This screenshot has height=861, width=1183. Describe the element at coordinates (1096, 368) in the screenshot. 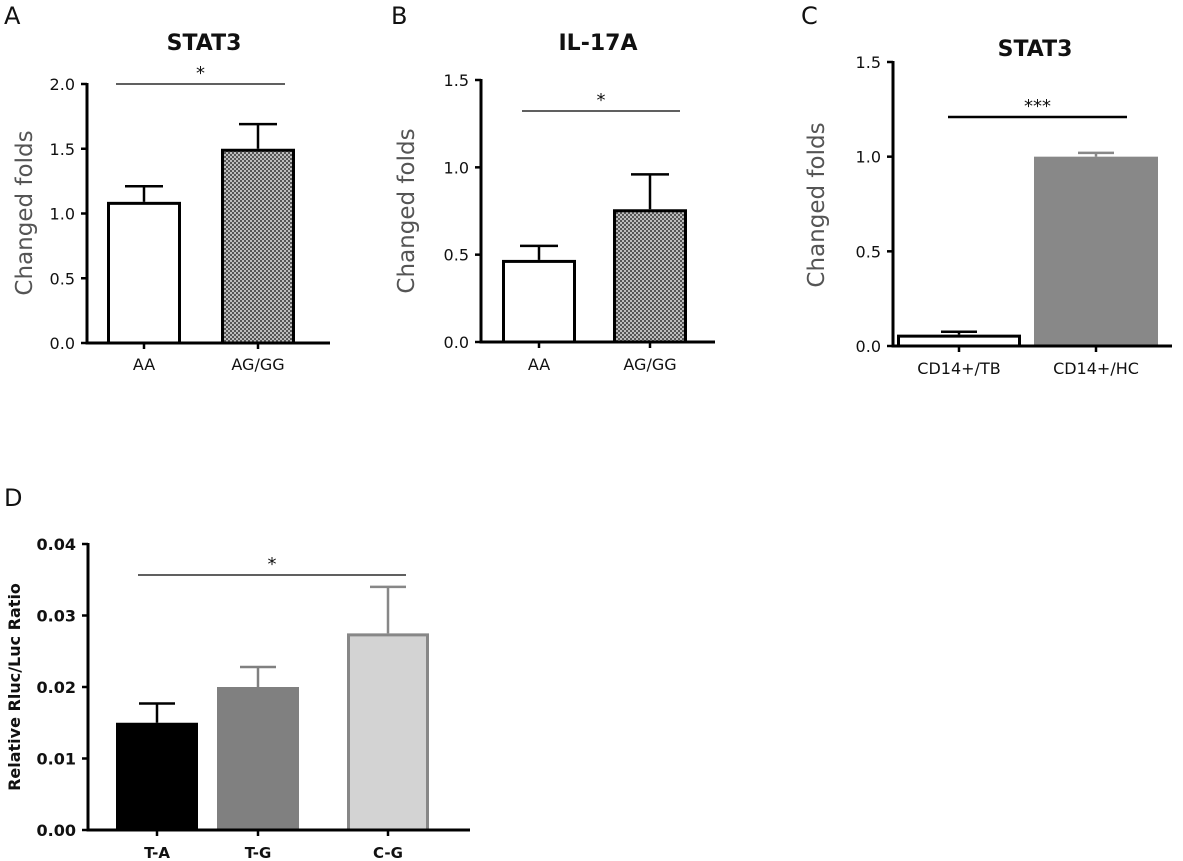

I see `x-tick-label: CD14+/HC` at that location.